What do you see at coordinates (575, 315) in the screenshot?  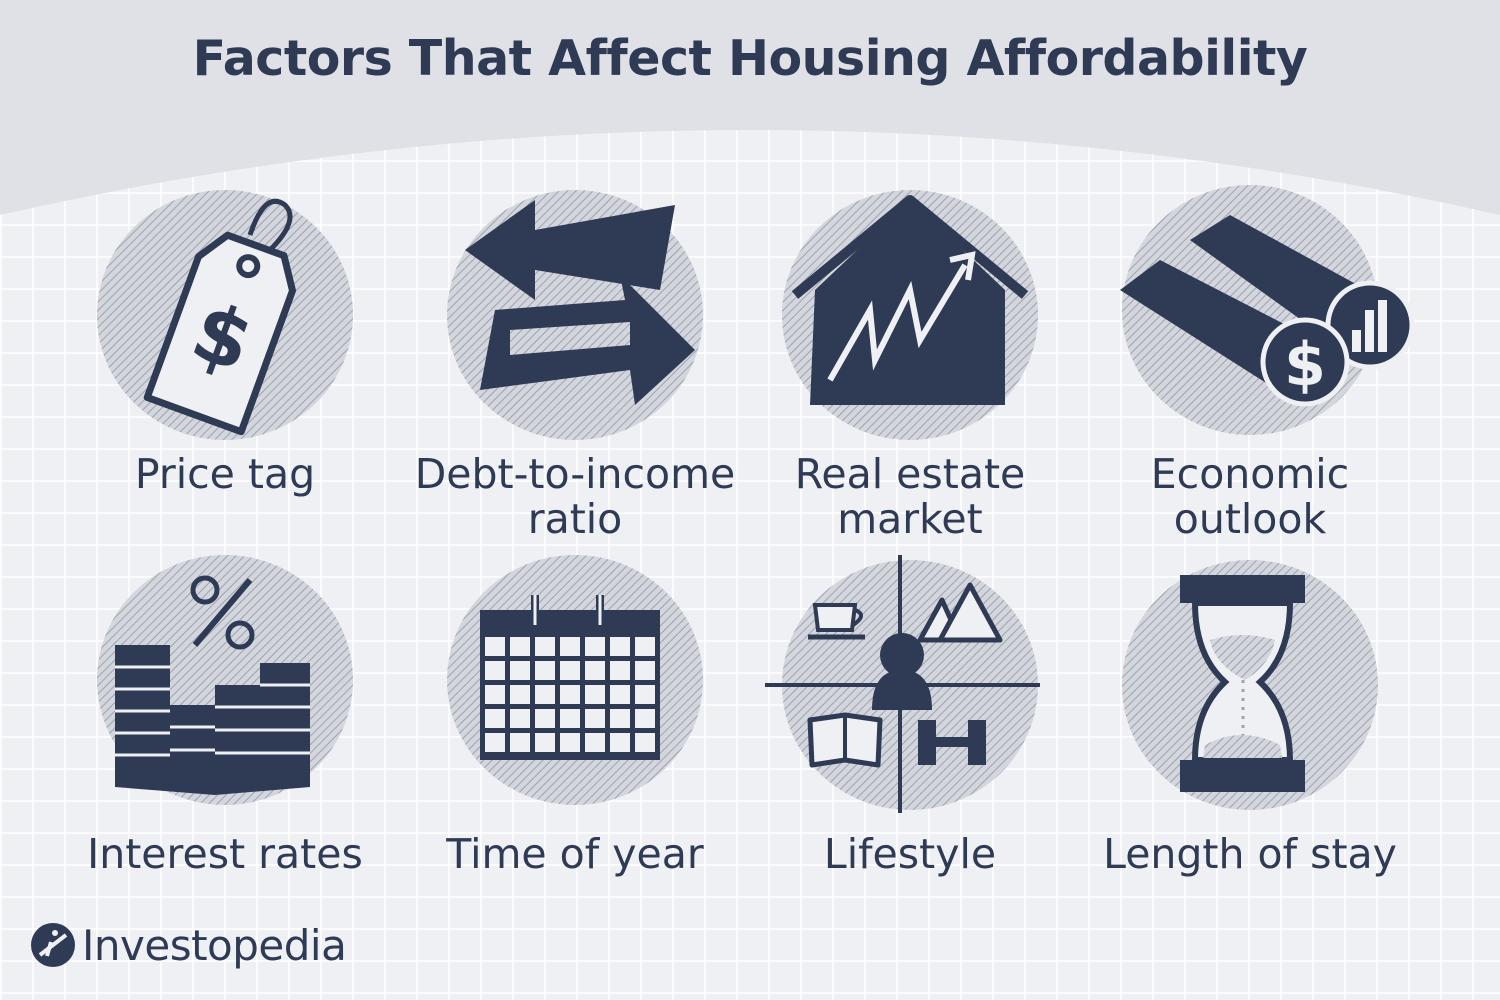 I see `arrows-icon` at bounding box center [575, 315].